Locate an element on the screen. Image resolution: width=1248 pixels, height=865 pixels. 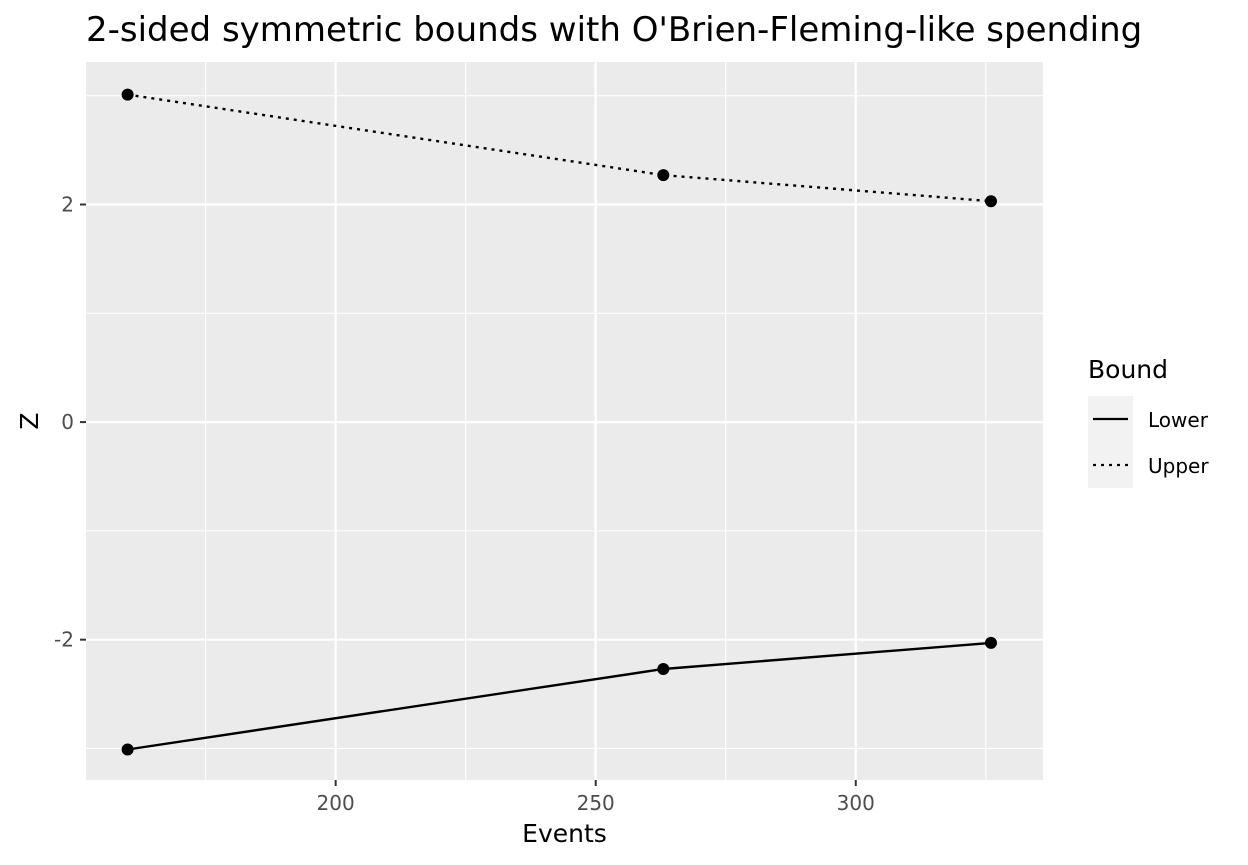
legend-label-lower: Lower is located at coordinates (1178, 420).